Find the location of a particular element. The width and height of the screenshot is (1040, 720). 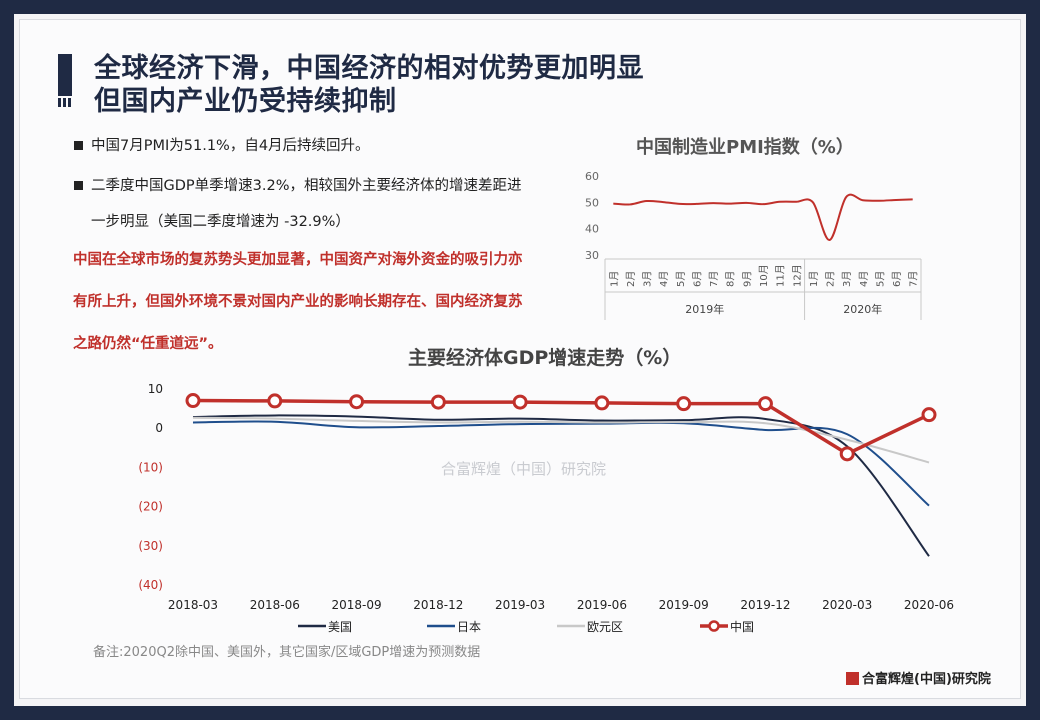

bullet-gdp: 二季度中国GDP单季增速3.2%，相较国外主要经济体的增速差距进 is located at coordinates (297, 186).